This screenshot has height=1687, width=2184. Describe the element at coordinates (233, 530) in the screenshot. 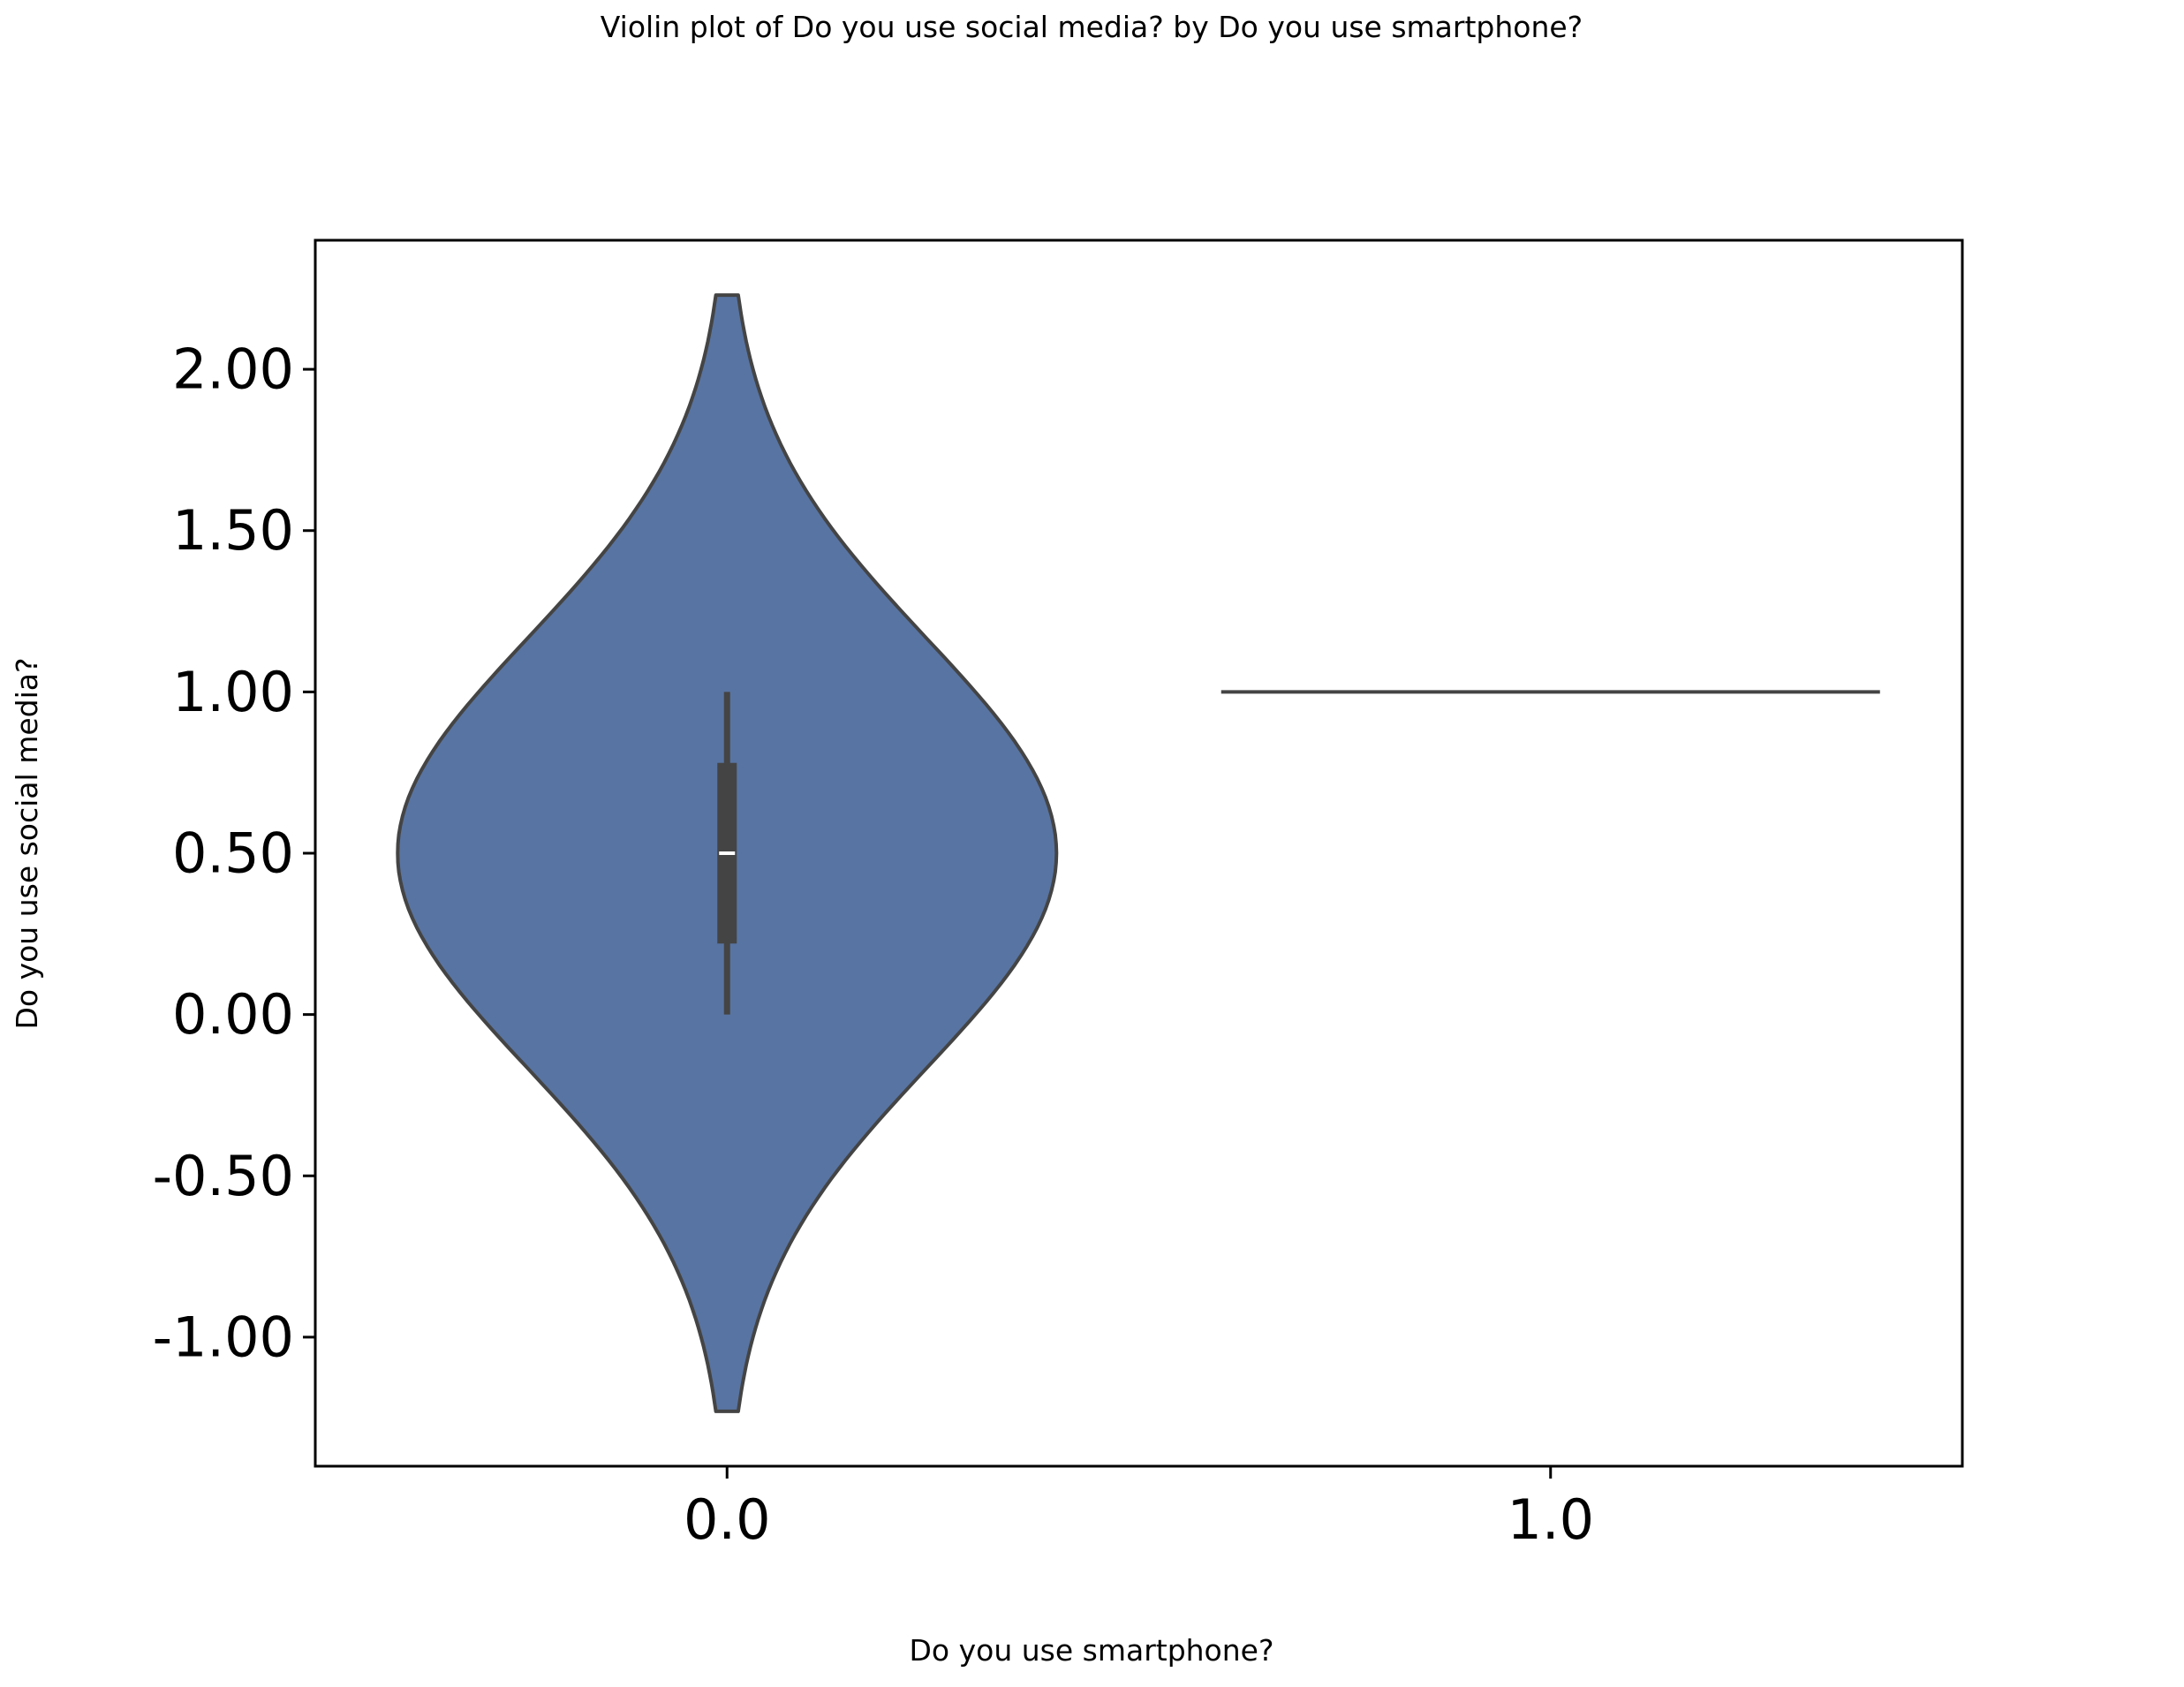

I see `y-tick-label: 1.50` at that location.